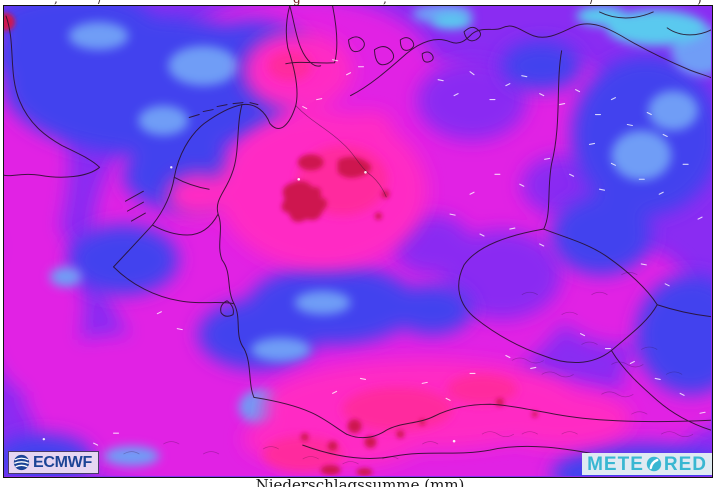 The height and width of the screenshot is (487, 720). I want to click on meteored-logo: METE RED, so click(647, 464).